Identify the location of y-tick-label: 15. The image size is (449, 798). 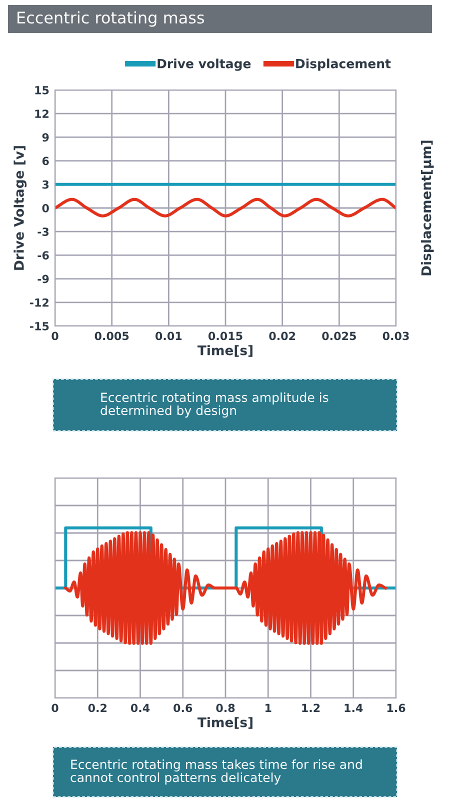
(42, 90).